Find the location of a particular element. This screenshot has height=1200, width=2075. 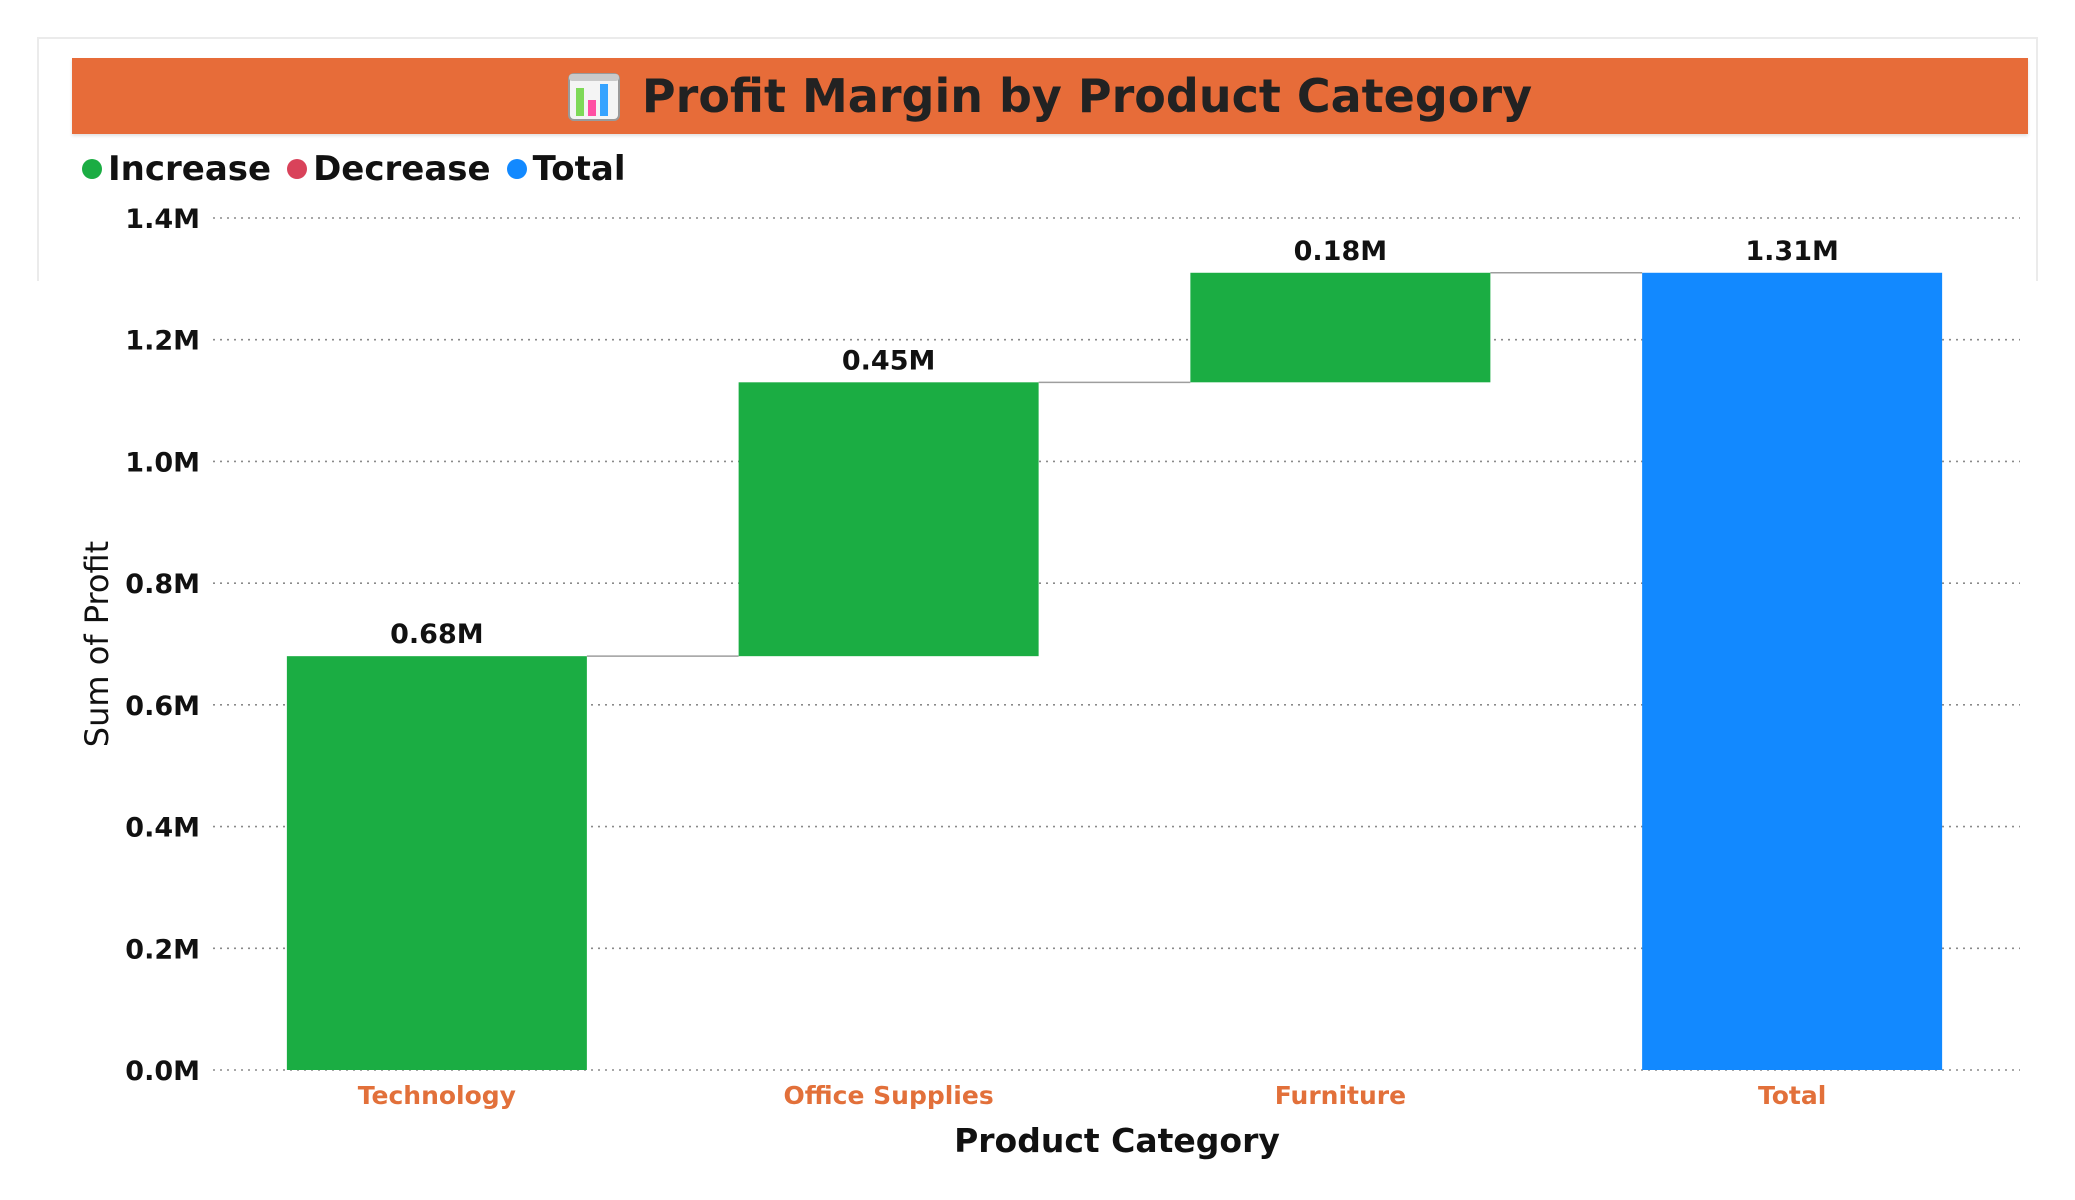

data-label: 0.68M is located at coordinates (437, 634).